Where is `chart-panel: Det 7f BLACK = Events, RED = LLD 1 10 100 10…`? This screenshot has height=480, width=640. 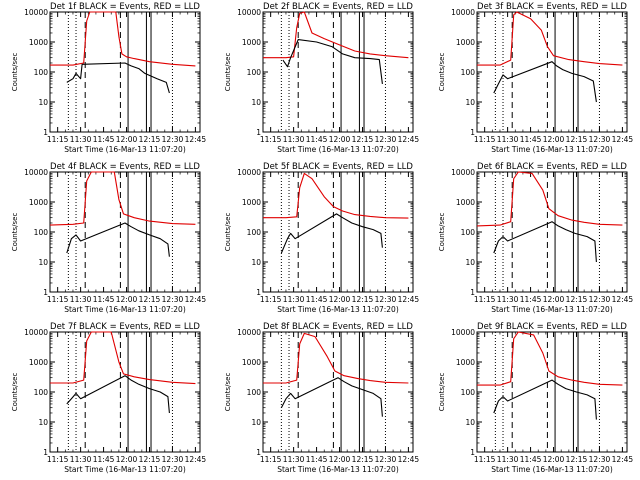
chart-panel: Det 7f BLACK = Events, RED = LLD 1 10 100 10… is located at coordinates (108, 398).